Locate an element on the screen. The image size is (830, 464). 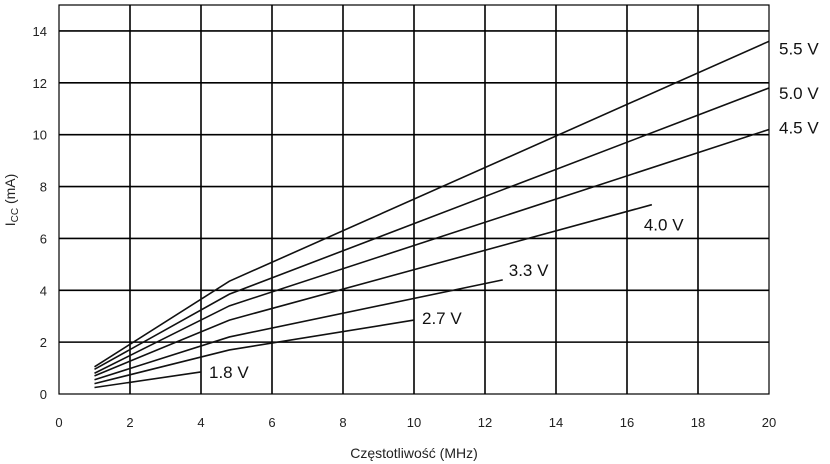
y-tick-labels: 0 2 4 6 8 10 12 14 is located at coordinates (40, 213).